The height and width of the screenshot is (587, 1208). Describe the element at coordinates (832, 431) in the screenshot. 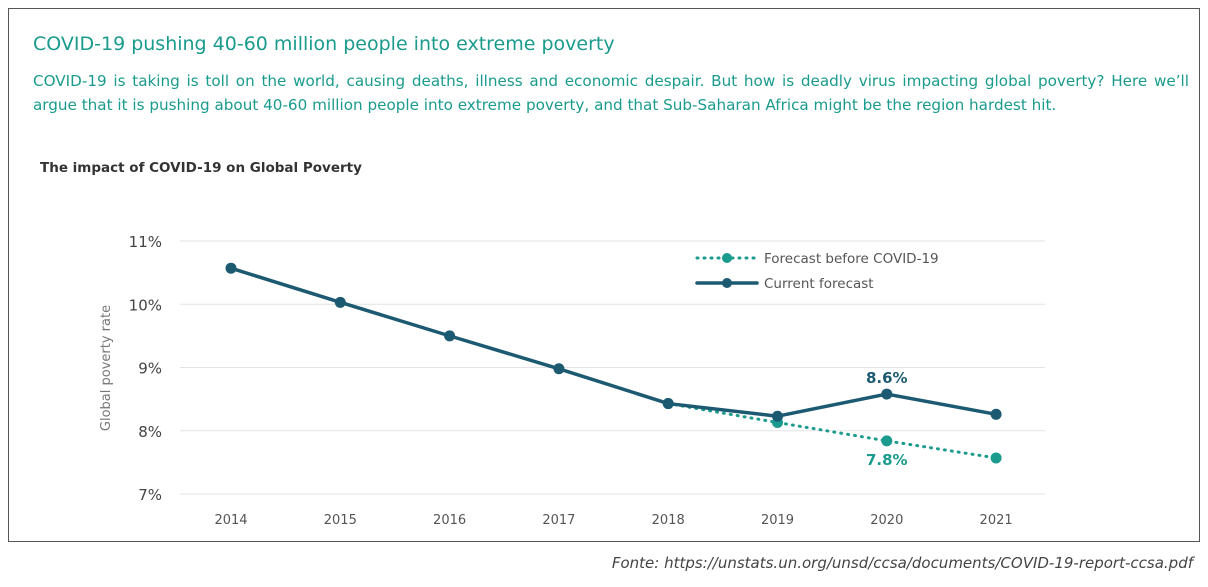

I see `series-line-forecast-before-covid` at that location.